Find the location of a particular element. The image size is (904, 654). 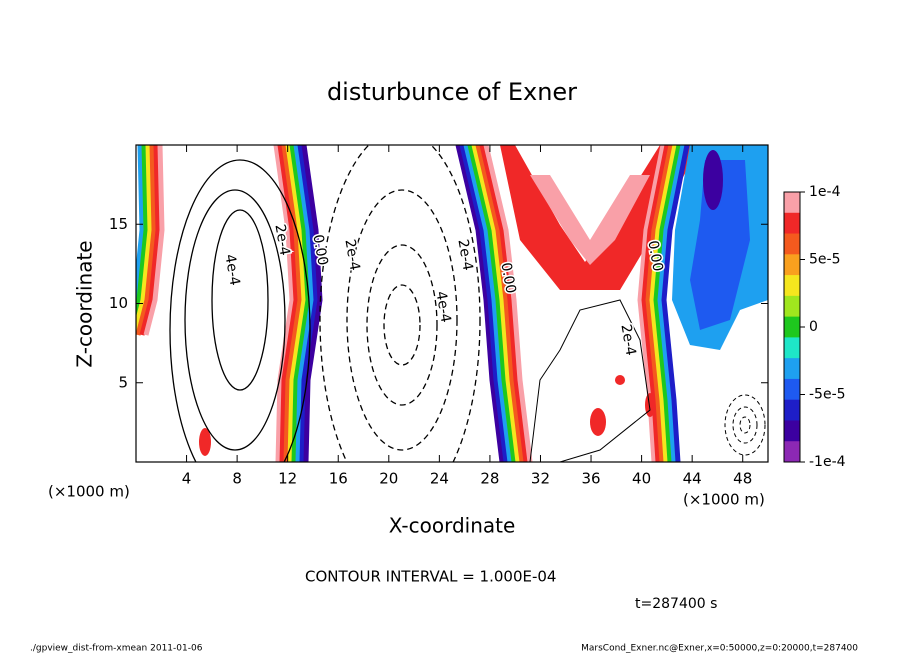

x-tick-label: 40 is located at coordinates (641, 479).